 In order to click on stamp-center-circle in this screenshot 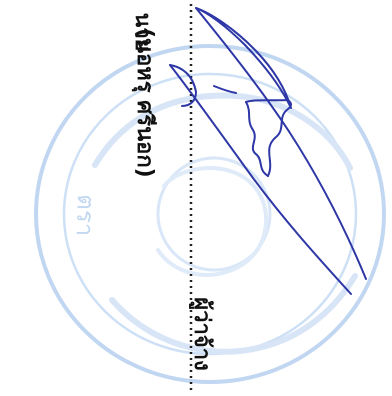, I will do `click(214, 214)`.